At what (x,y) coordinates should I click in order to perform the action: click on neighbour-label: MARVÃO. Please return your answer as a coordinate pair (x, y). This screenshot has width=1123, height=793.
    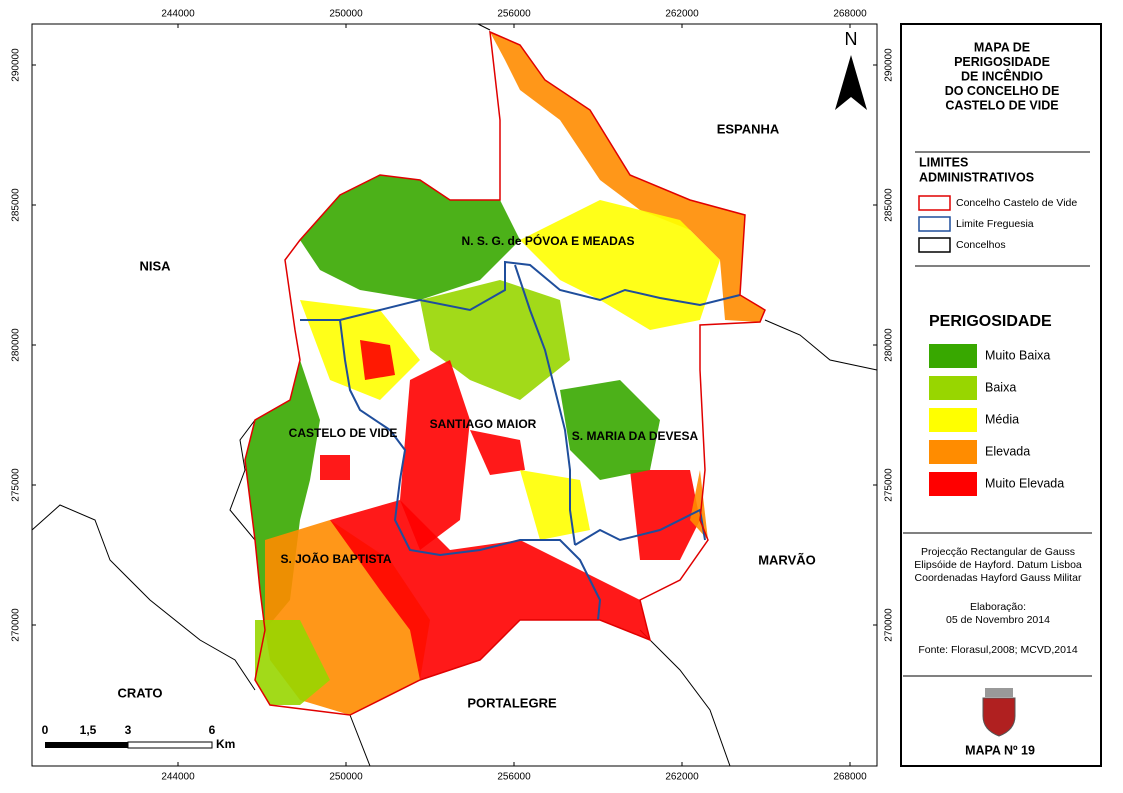
    Looking at the image, I should click on (787, 559).